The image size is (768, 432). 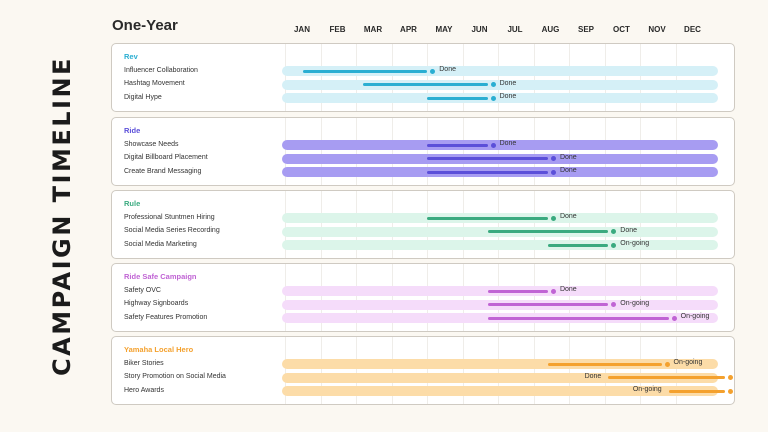 What do you see at coordinates (151, 144) in the screenshot?
I see `task-label: Showcase Needs` at bounding box center [151, 144].